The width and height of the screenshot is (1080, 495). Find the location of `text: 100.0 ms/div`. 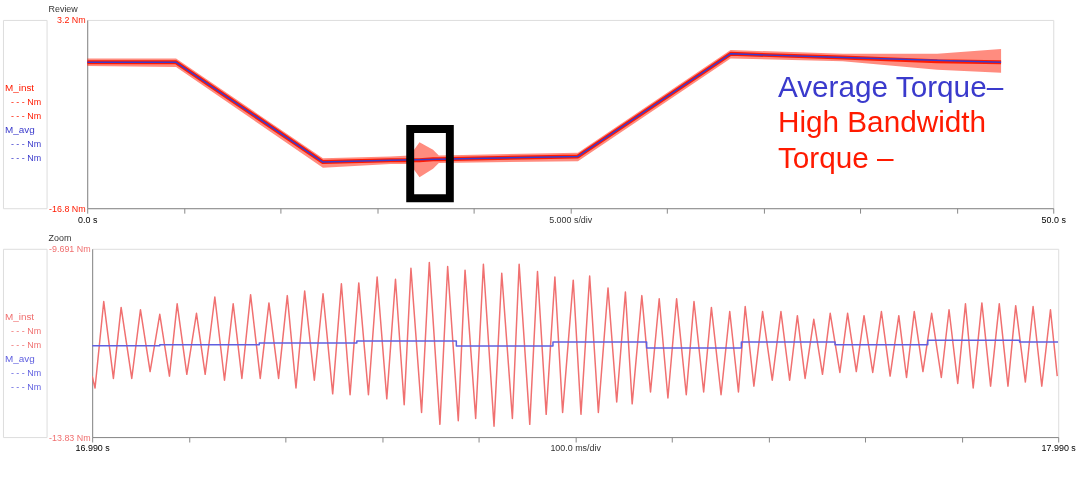

text: 100.0 ms/div is located at coordinates (576, 448).